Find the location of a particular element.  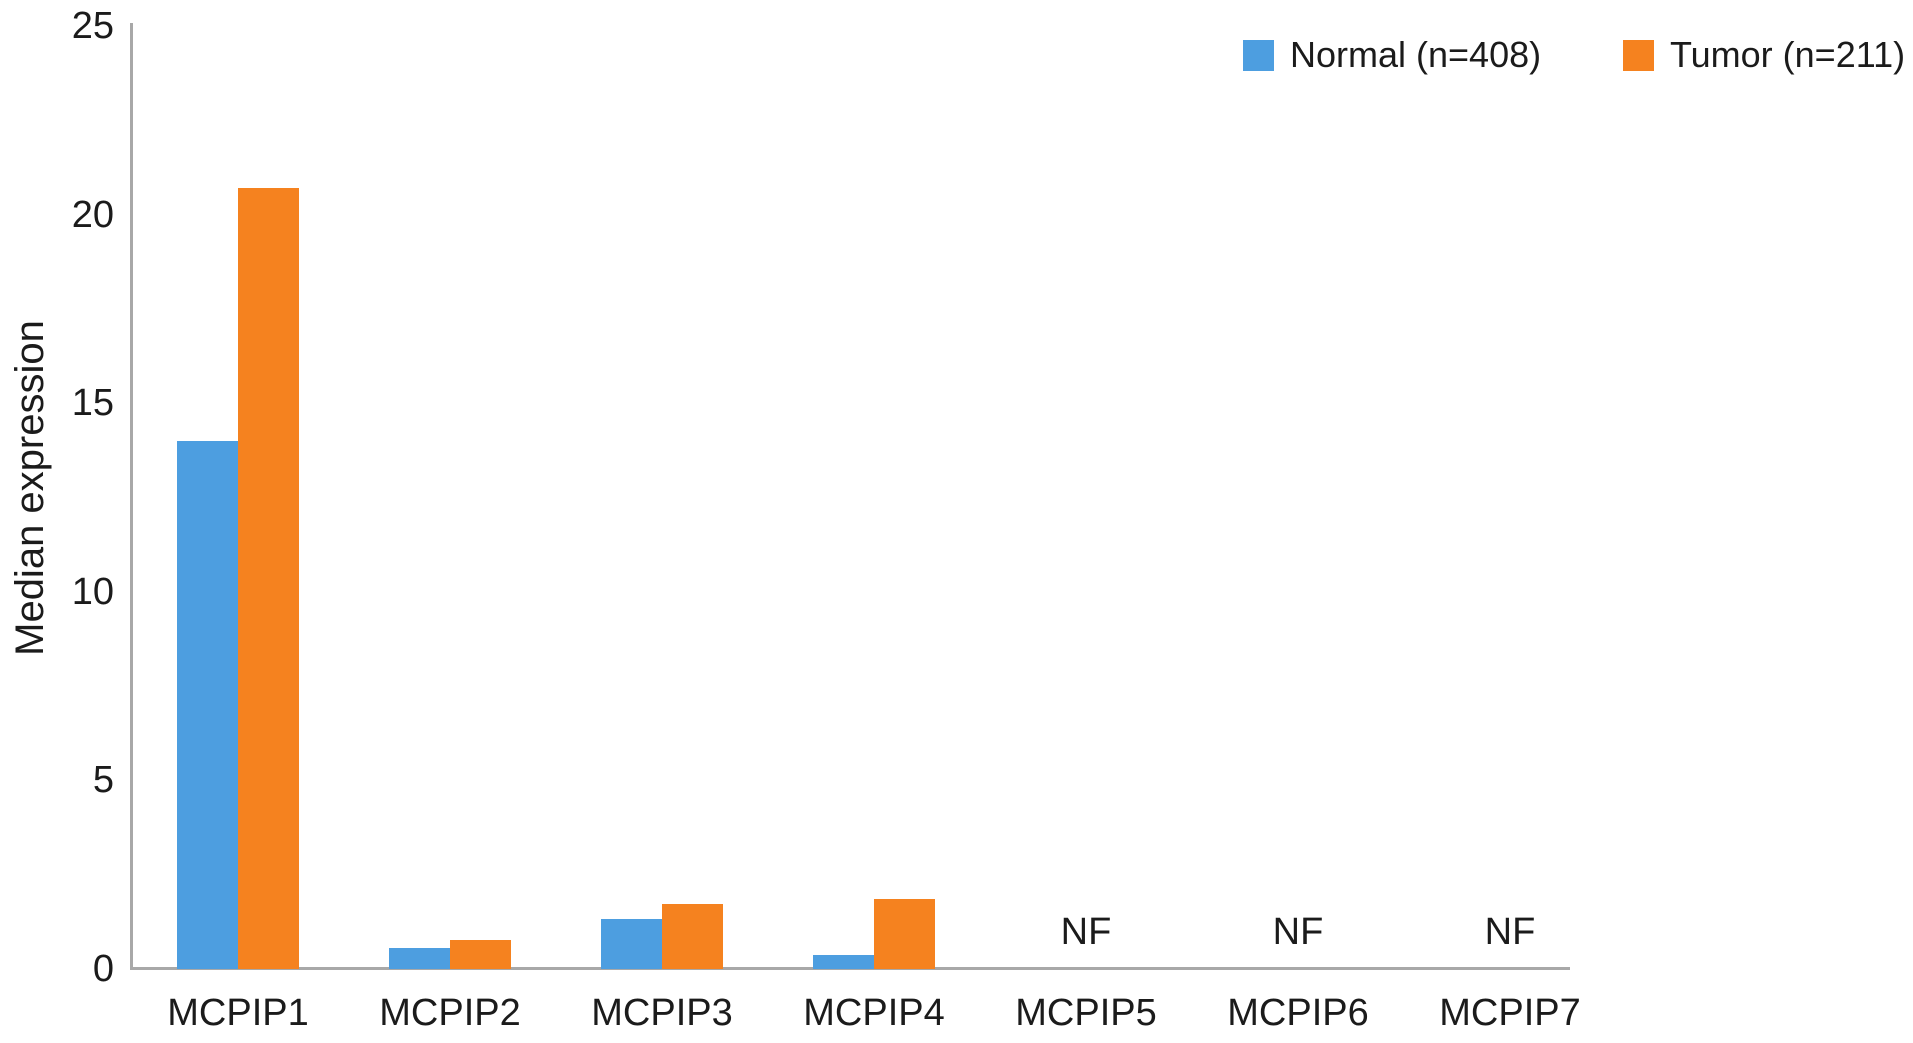

legend-label-tumor: Tumor (n=211) is located at coordinates (1788, 54).